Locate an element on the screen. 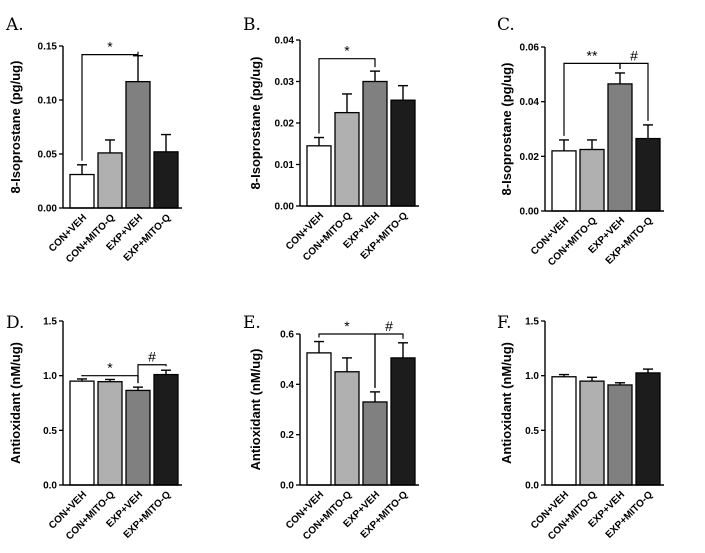 Image resolution: width=705 pixels, height=553 pixels. panel-letter: A. is located at coordinates (14, 25).